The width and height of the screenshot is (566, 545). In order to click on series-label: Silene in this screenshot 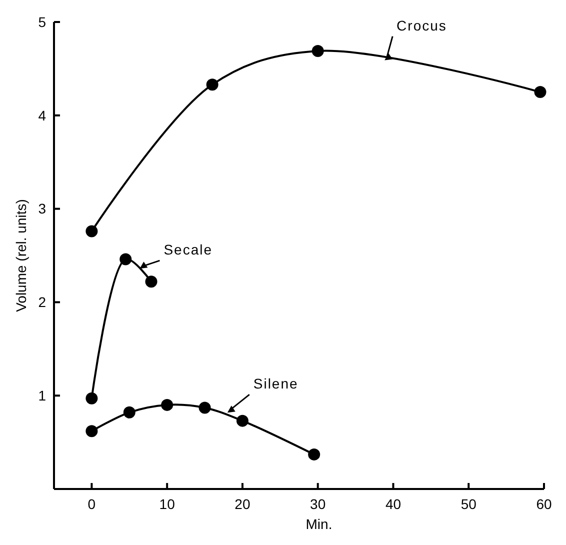, I will do `click(275, 384)`.